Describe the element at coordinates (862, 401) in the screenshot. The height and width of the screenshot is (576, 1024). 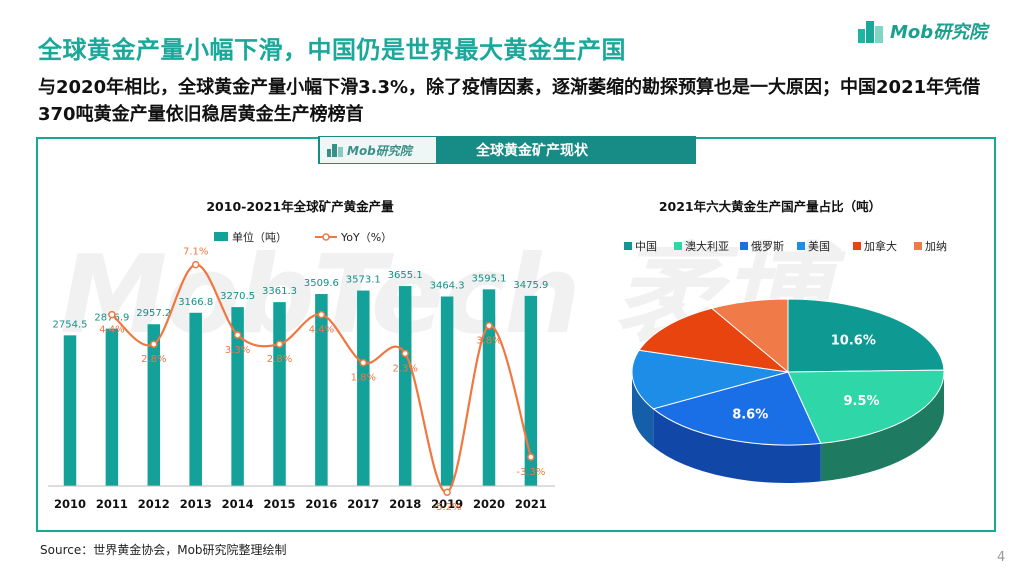
I see `pie-label-1: 9.5%` at that location.